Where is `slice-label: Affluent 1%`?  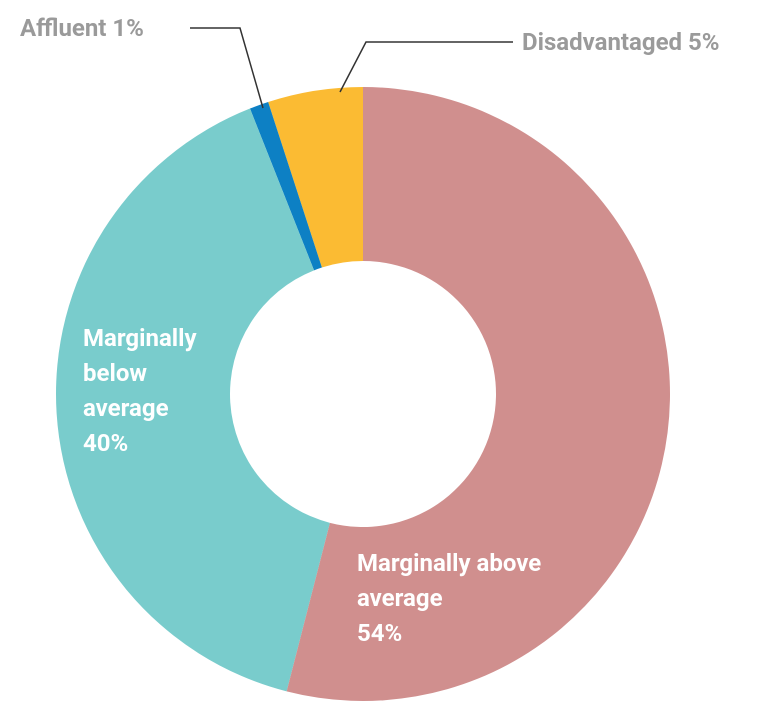 slice-label: Affluent 1% is located at coordinates (82, 28).